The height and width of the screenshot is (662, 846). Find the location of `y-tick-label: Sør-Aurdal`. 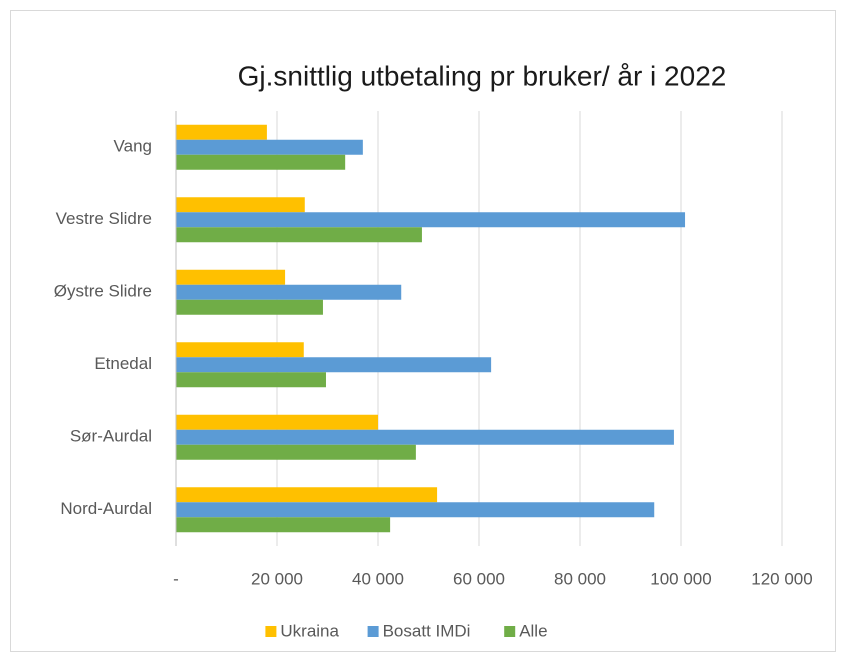

y-tick-label: Sør-Aurdal is located at coordinates (111, 436).